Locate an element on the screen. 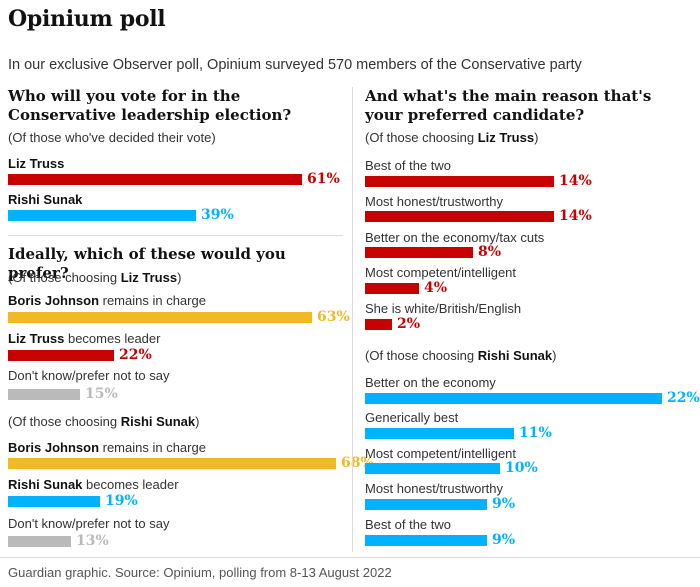 The image size is (700, 587). q3-pct-truss-1: 14% is located at coordinates (575, 216).